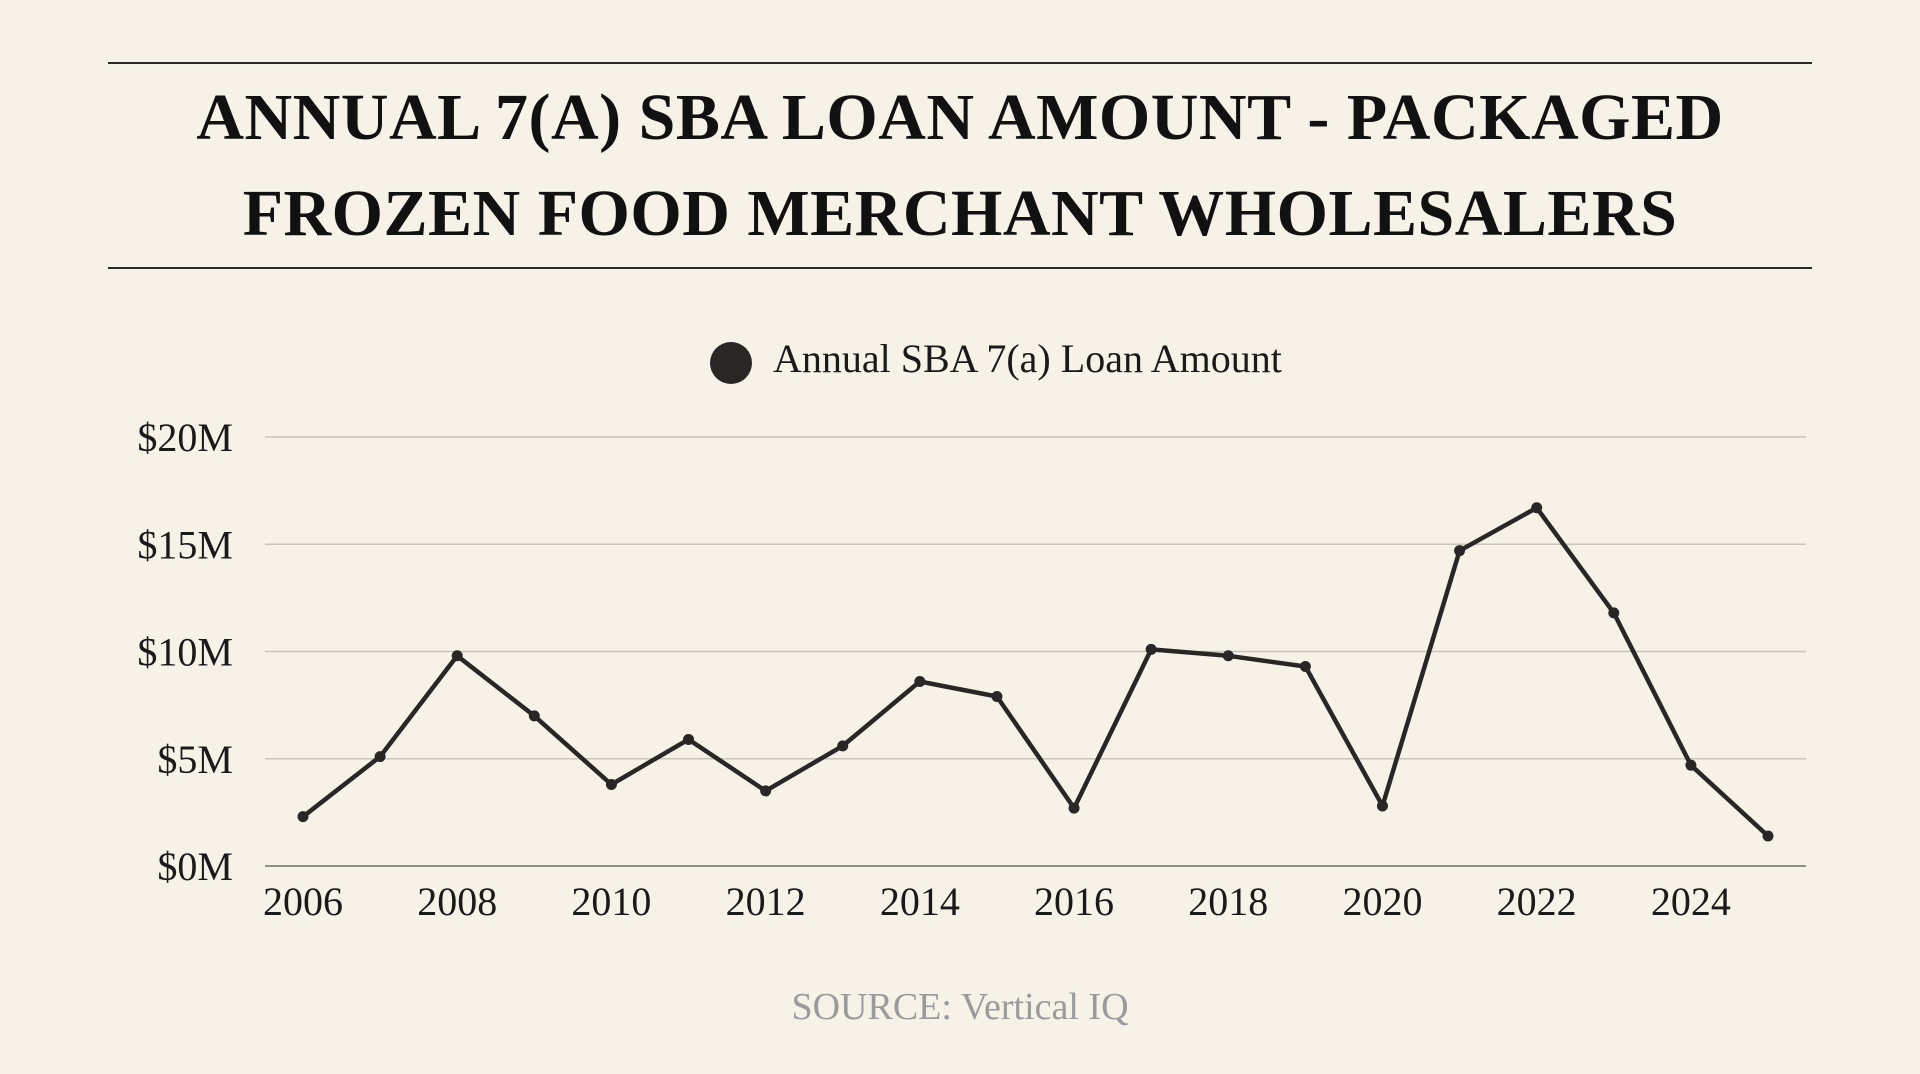 The width and height of the screenshot is (1920, 1074). I want to click on legend-label: Annual SBA 7(a) Loan Amount, so click(1027, 358).